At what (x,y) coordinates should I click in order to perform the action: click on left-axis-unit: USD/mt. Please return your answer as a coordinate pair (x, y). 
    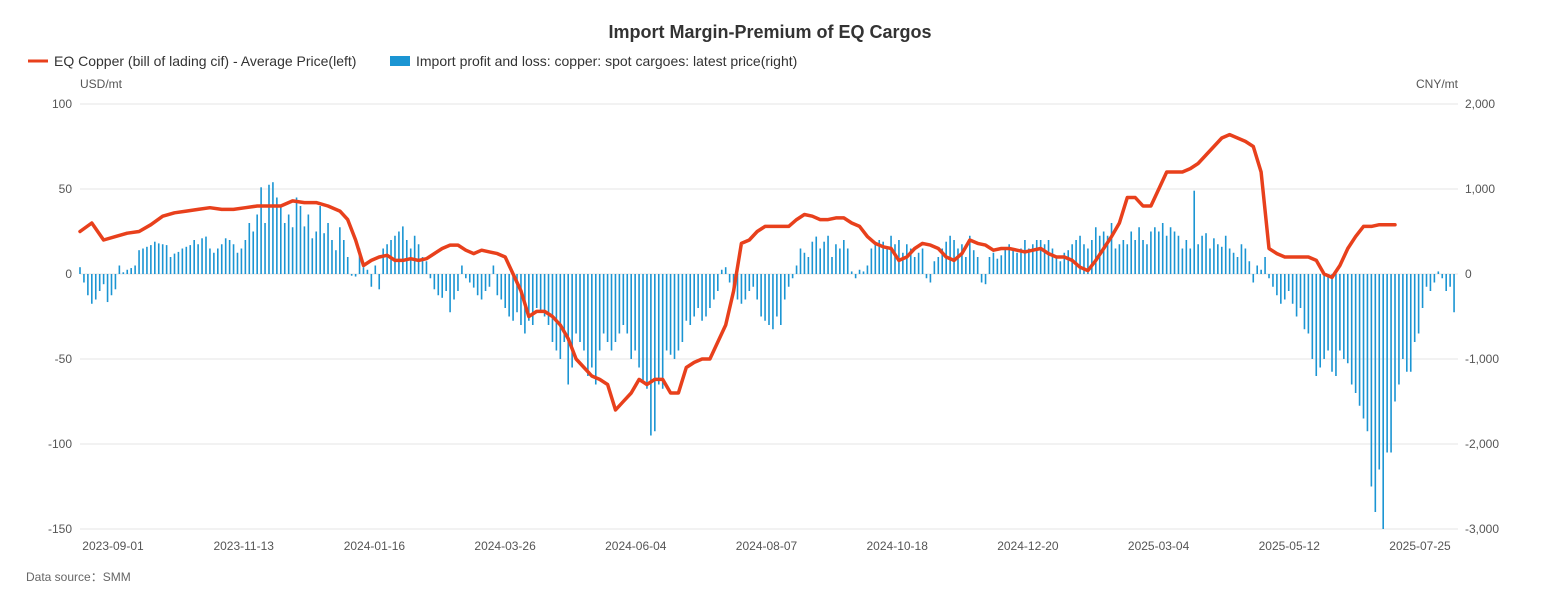
    Looking at the image, I should click on (101, 84).